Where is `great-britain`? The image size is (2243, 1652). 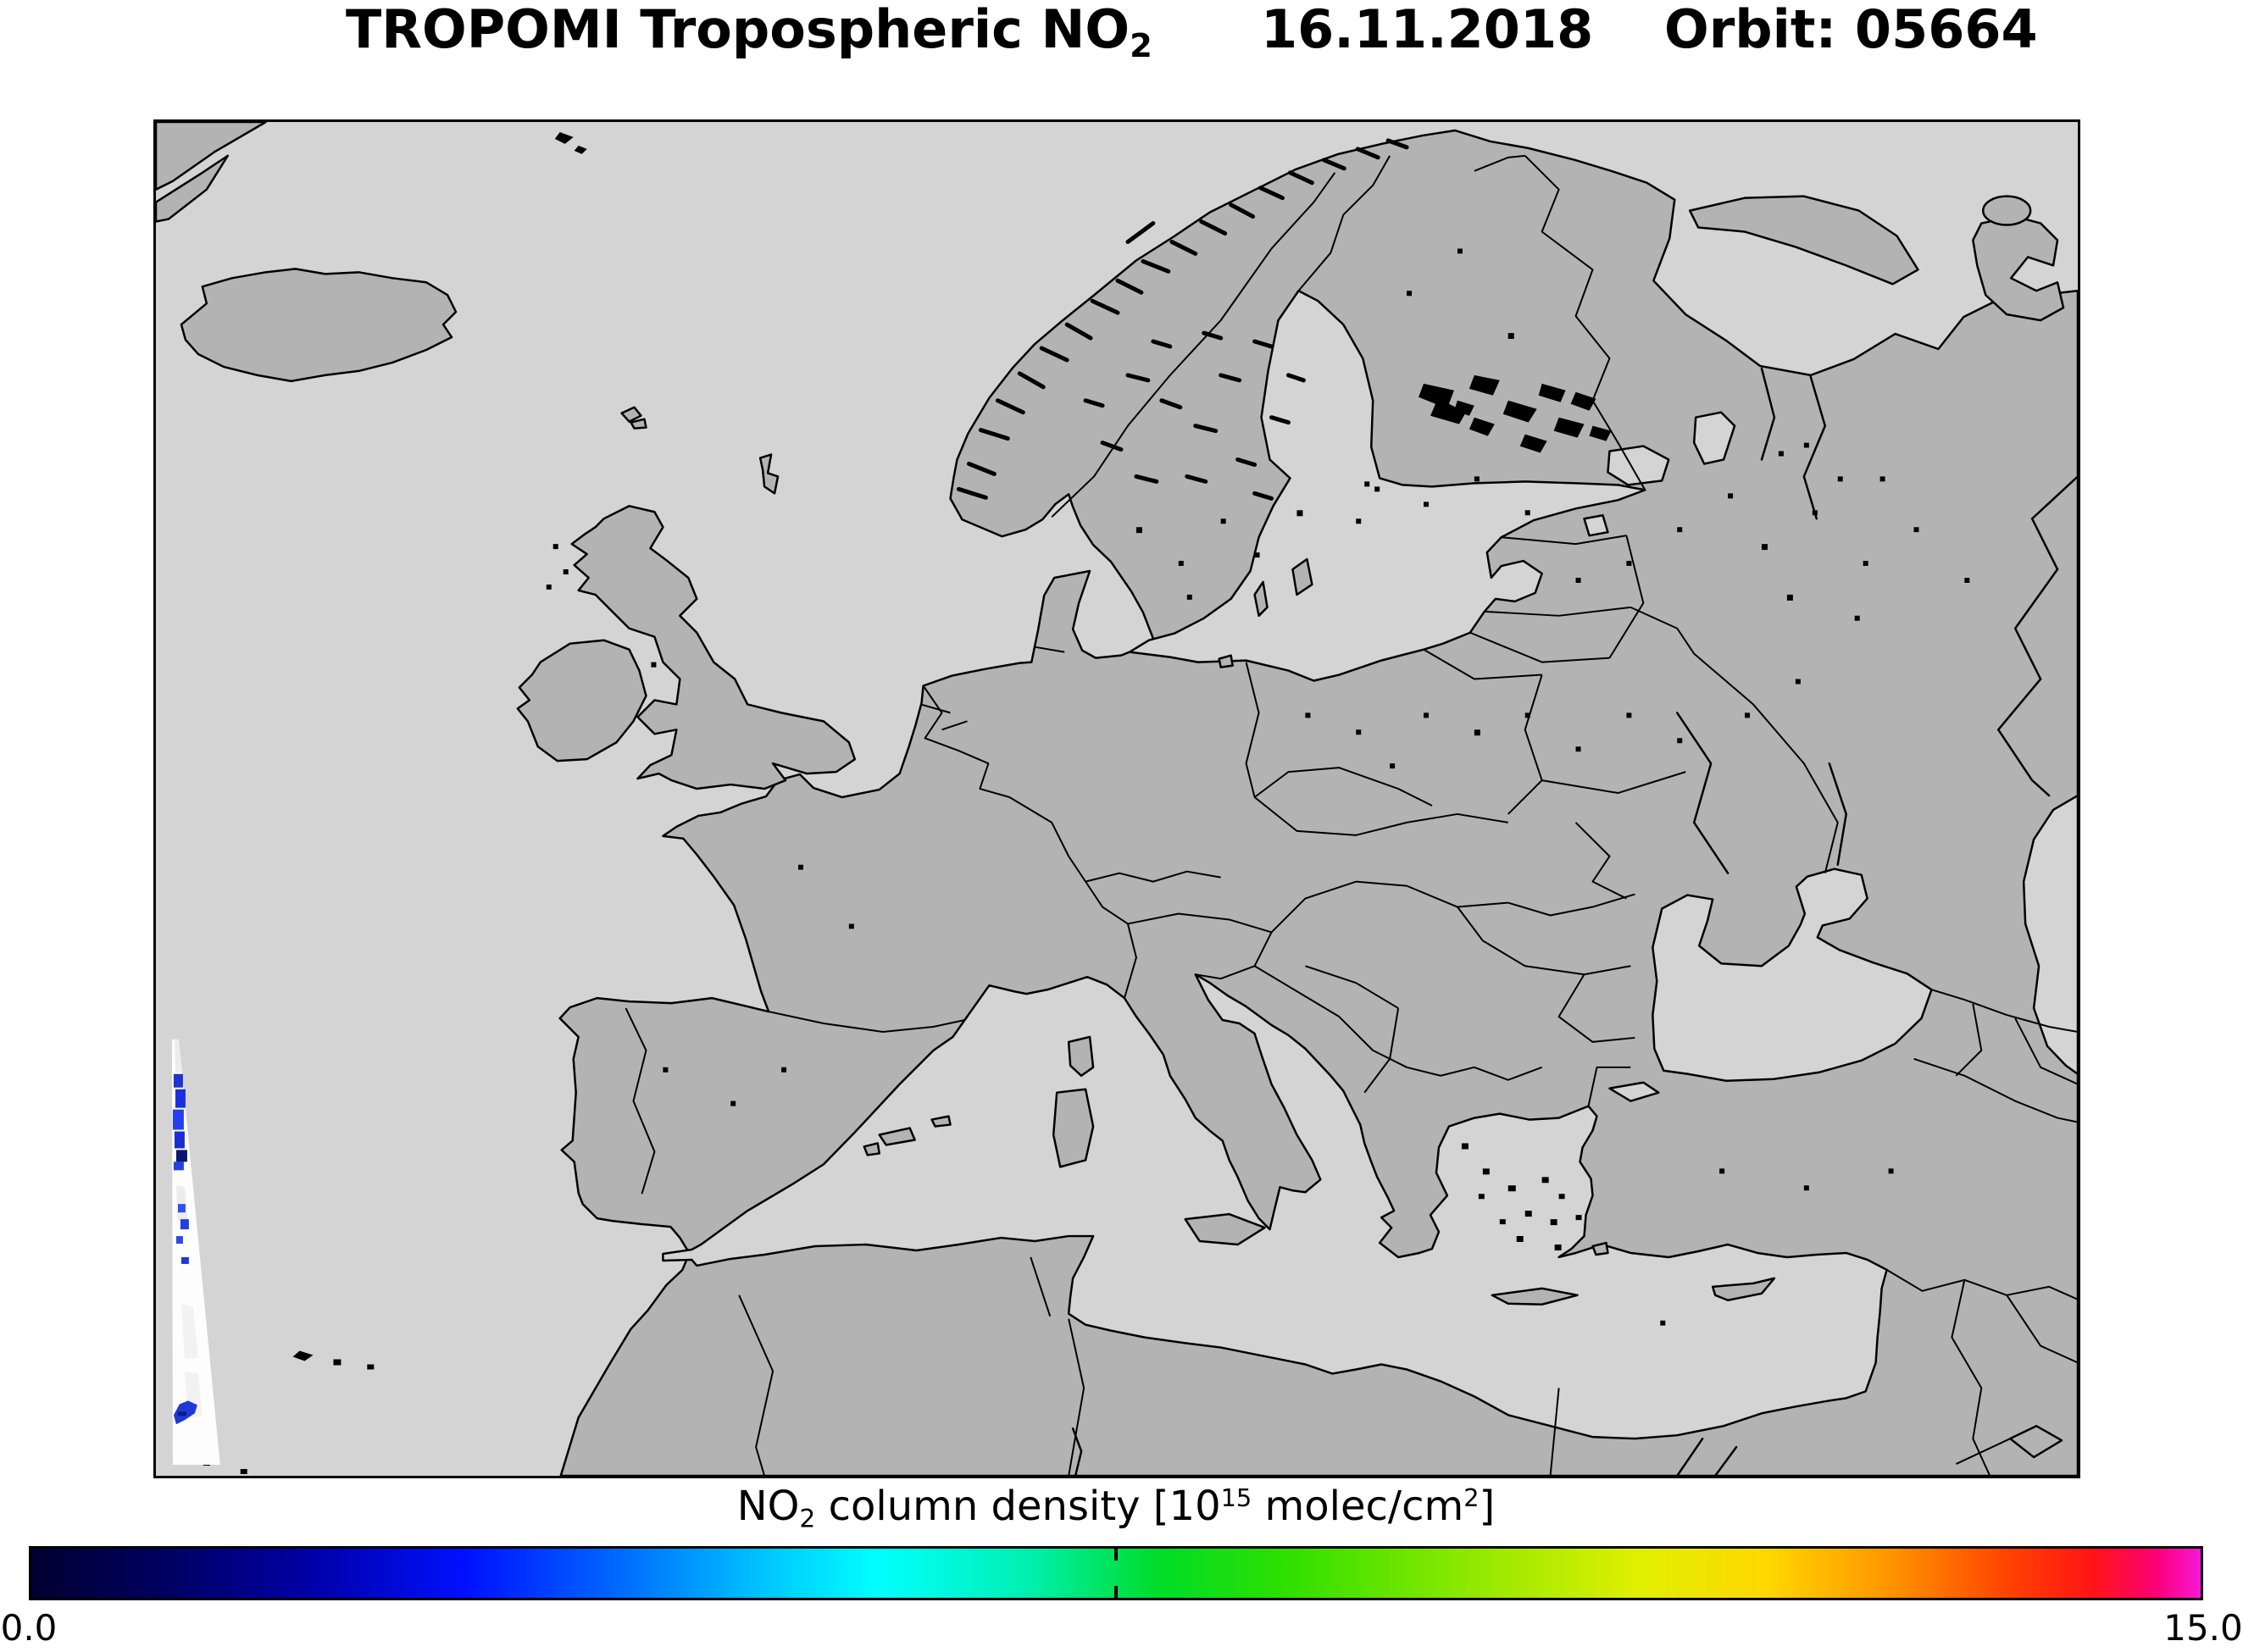
great-britain is located at coordinates (713, 647).